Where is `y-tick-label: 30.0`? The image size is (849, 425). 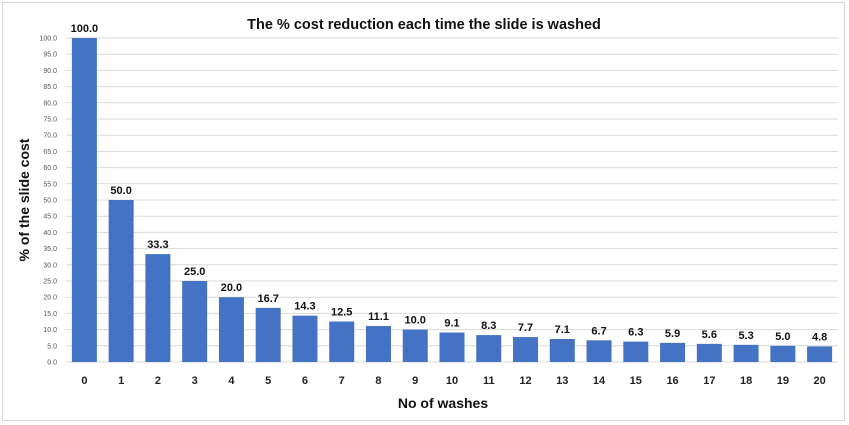
y-tick-label: 30.0 is located at coordinates (50, 265).